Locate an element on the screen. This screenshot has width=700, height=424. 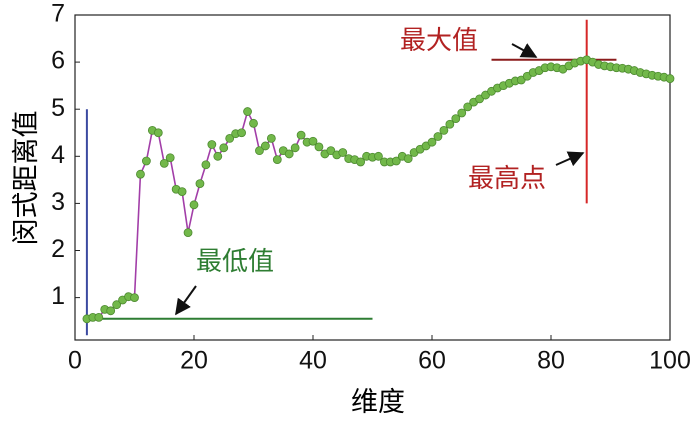
x-tick-label: 40 is located at coordinates (313, 361).